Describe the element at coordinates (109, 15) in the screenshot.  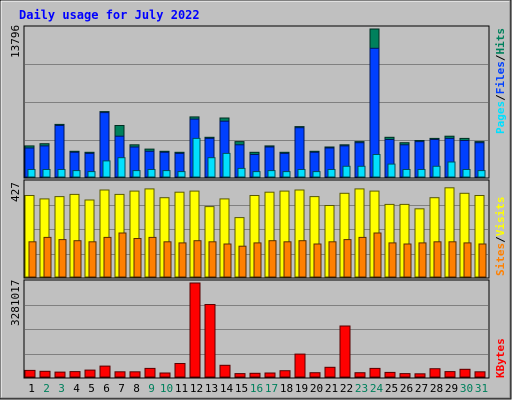
I see `chart-title: Daily usage for July 2022` at that location.